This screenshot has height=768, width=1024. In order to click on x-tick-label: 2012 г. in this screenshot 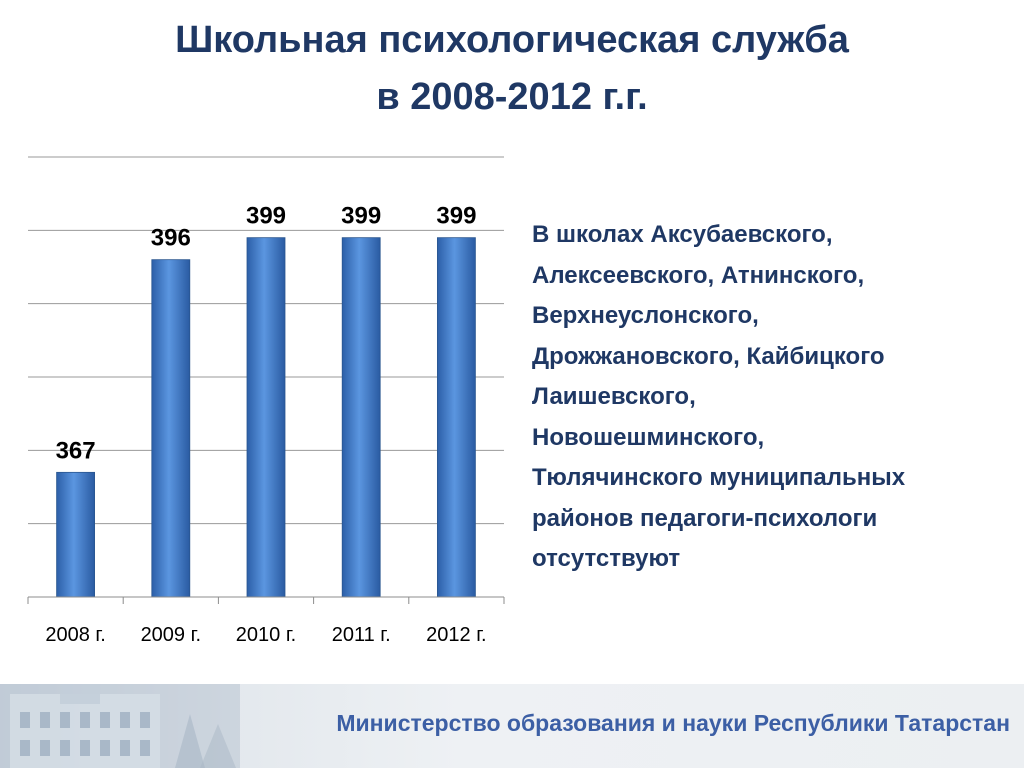, I will do `click(456, 635)`.